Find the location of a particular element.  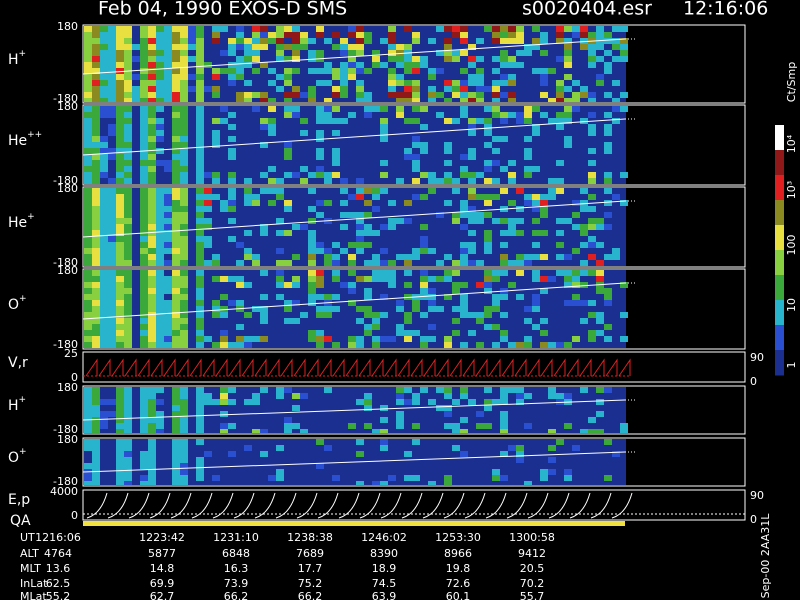

panel-label: H+ is located at coordinates (17, 59).